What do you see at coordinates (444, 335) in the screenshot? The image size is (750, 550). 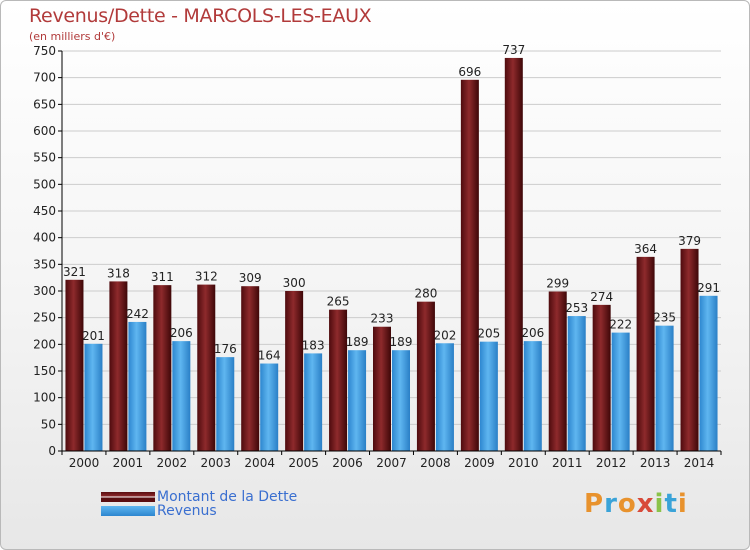 I see `value-label-revenus-2008: 202` at bounding box center [444, 335].